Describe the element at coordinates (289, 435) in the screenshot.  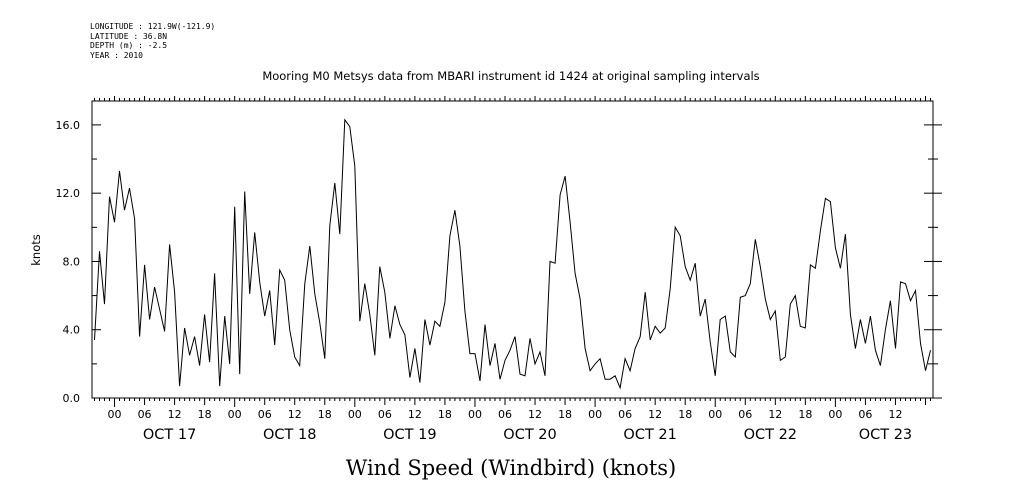
I see `x-day-label: OCT 18` at that location.